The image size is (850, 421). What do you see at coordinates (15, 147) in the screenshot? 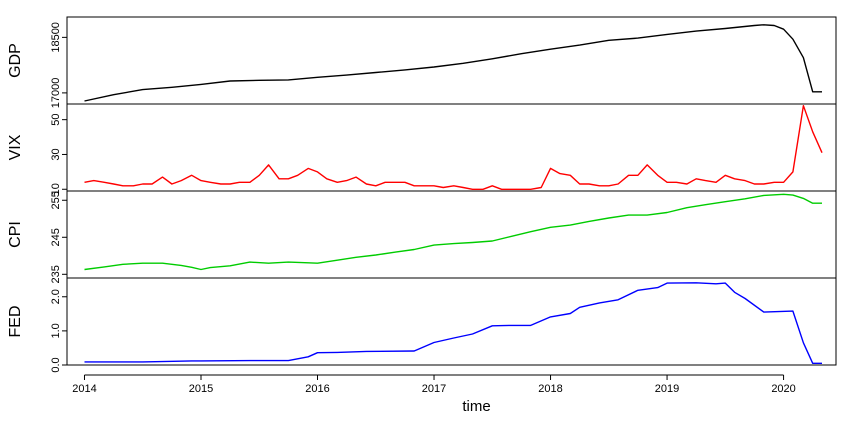
I see `vix-panel-label: VIX` at bounding box center [15, 147].